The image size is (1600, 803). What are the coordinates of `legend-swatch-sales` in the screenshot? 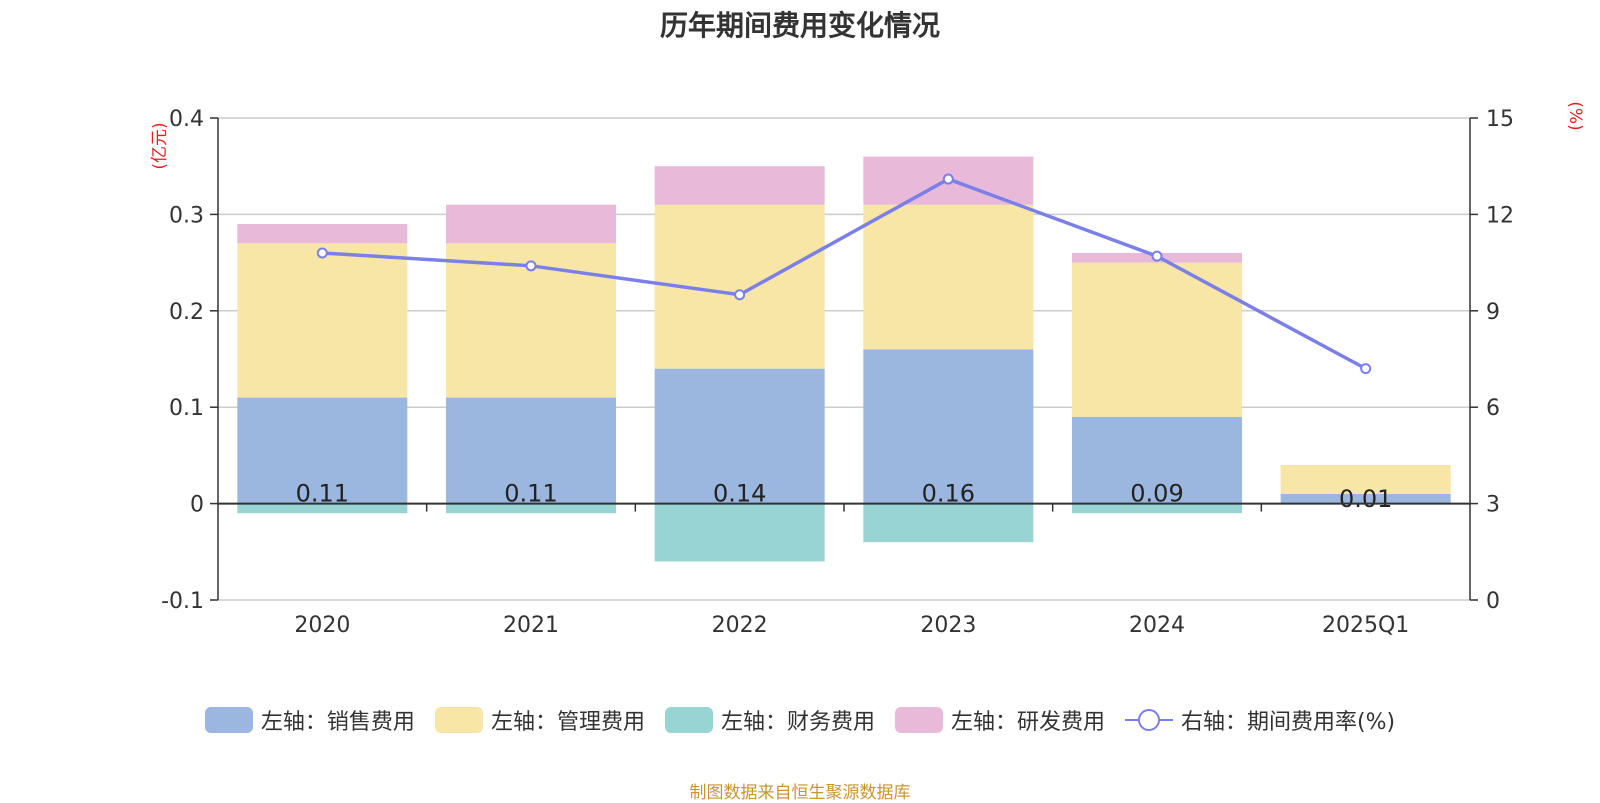 It's located at (228, 720).